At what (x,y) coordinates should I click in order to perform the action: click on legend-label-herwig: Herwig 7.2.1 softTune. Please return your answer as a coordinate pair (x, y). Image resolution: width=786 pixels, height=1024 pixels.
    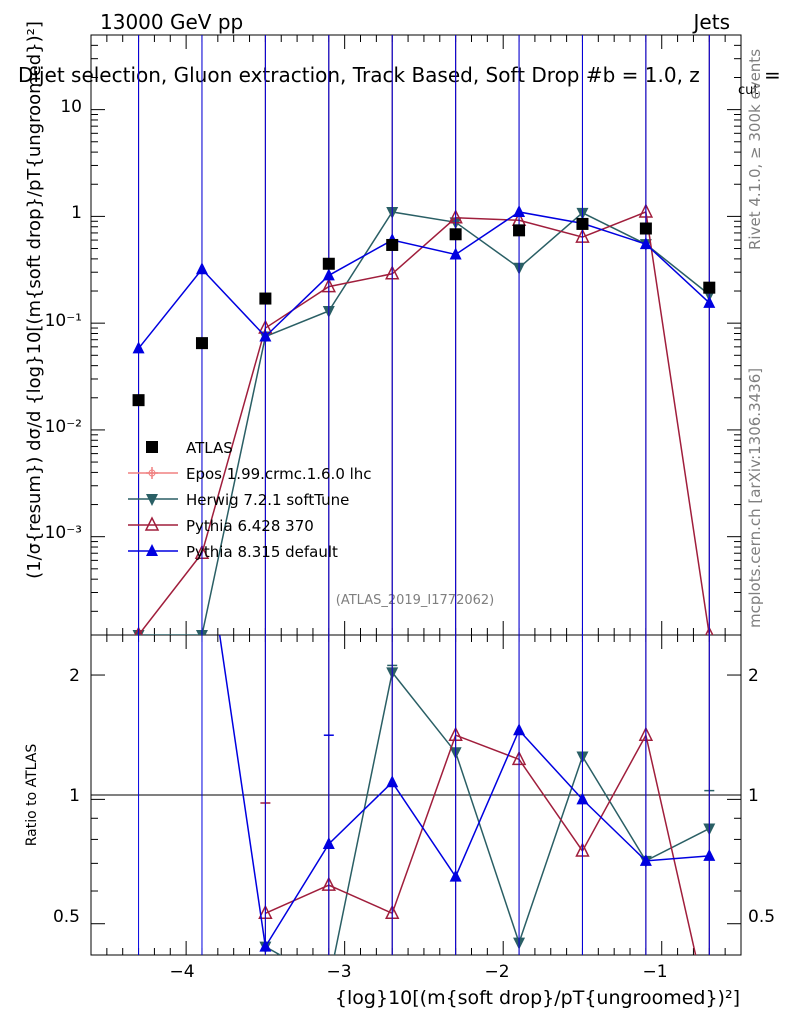
    Looking at the image, I should click on (267, 500).